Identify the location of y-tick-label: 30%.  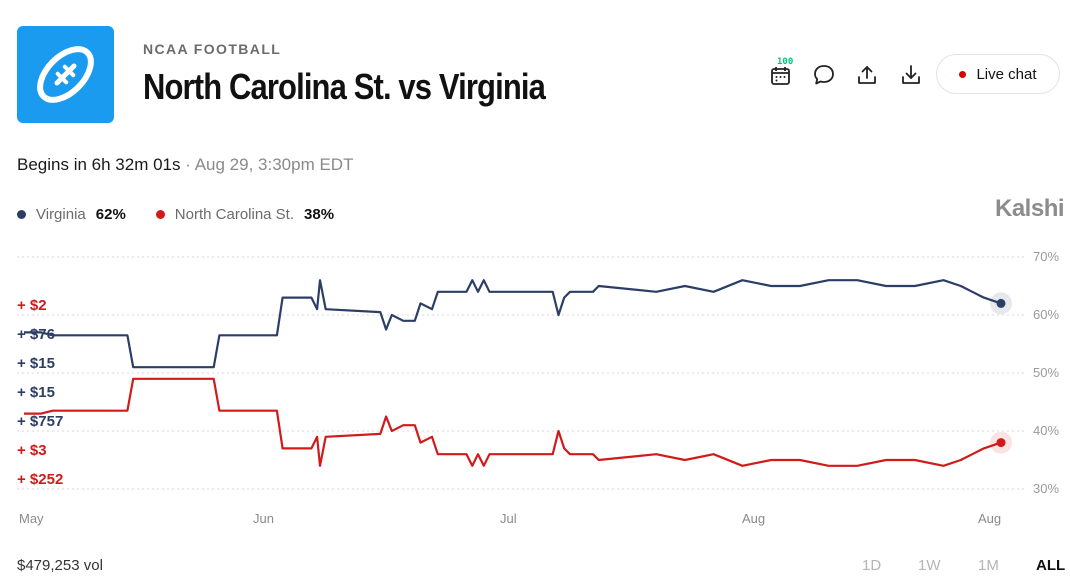
(1046, 488).